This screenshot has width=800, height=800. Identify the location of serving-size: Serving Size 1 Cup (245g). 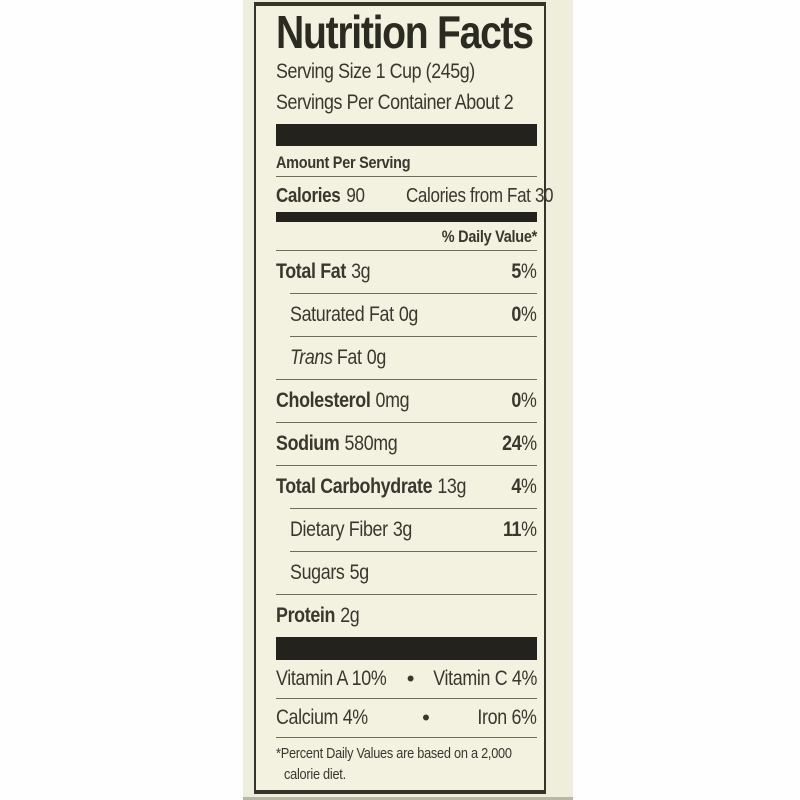
(375, 71).